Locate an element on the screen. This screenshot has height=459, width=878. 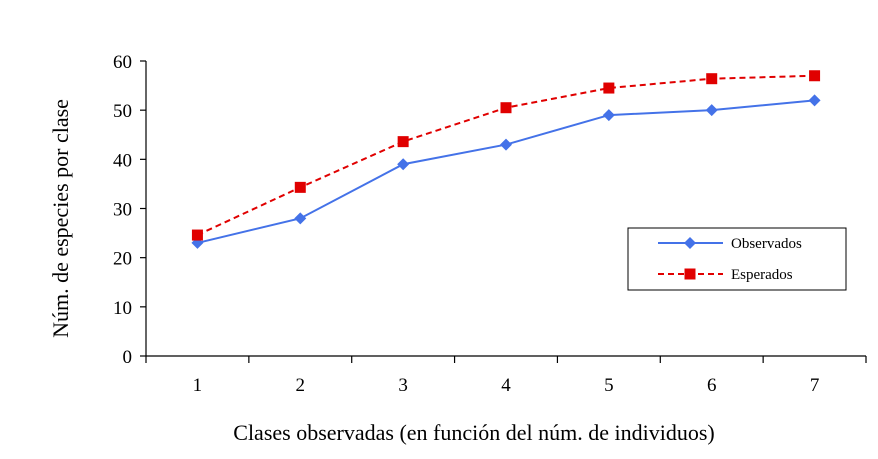
legend-label: Esperados is located at coordinates (762, 275).